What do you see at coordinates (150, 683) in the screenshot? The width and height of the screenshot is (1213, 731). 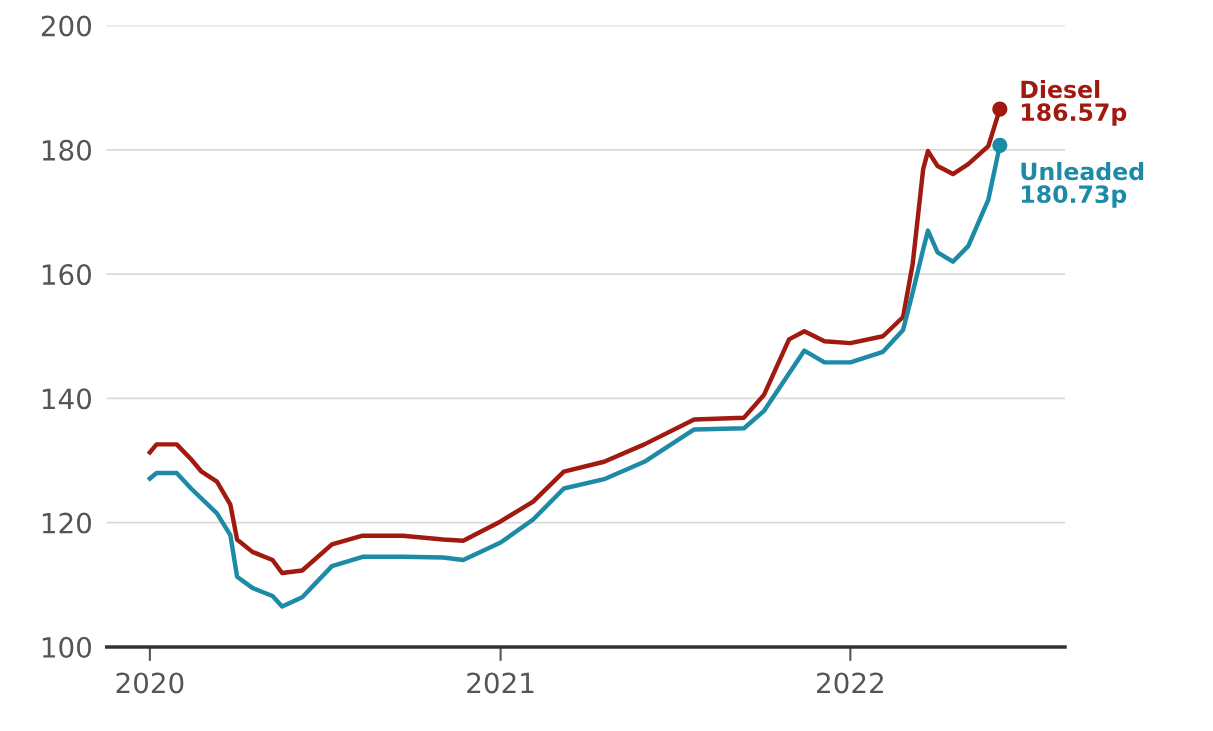 I see `x-tick-label: 2020` at bounding box center [150, 683].